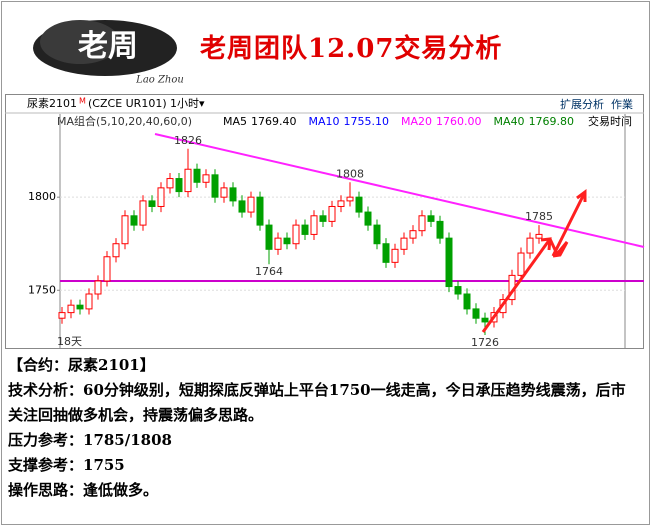 The height and width of the screenshot is (526, 651). Describe the element at coordinates (69, 341) in the screenshot. I see `corner-label: 18天` at that location.